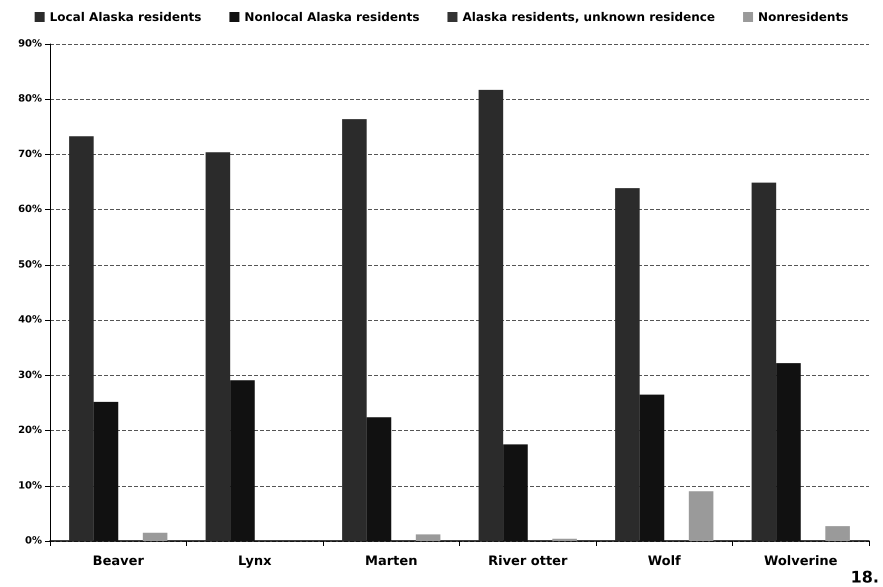 The image size is (883, 587). I want to click on x-tick-label: Lynx, so click(255, 561).